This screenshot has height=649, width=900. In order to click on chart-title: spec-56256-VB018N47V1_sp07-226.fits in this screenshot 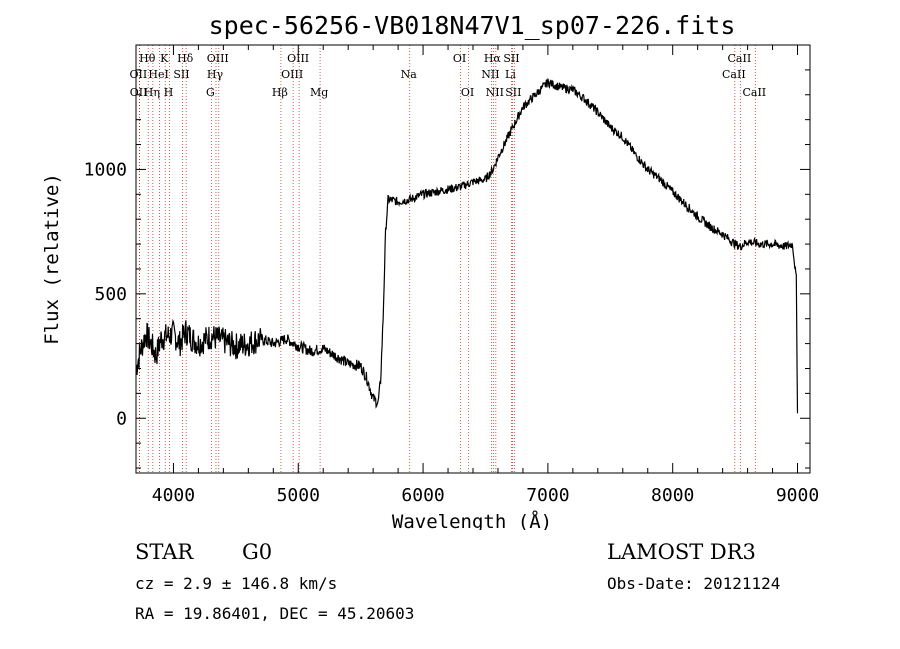, I will do `click(472, 25)`.